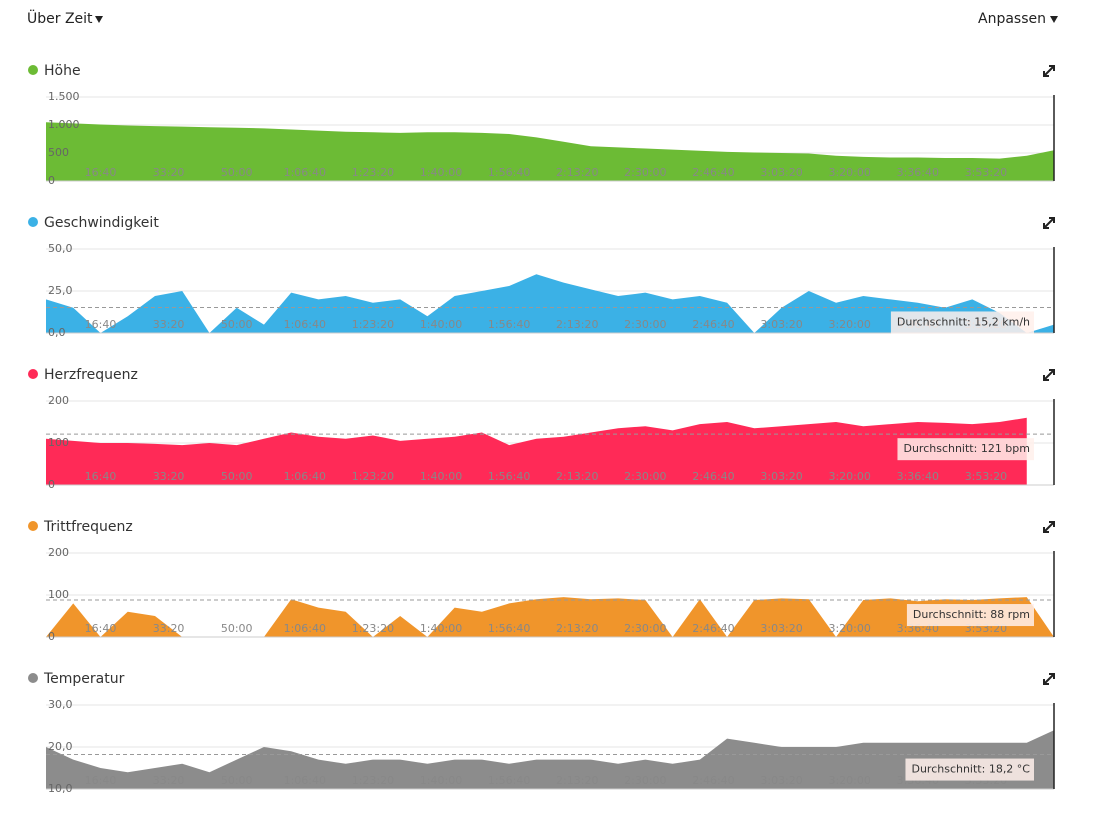 The height and width of the screenshot is (825, 1097). Describe the element at coordinates (64, 124) in the screenshot. I see `y-tick-label: 1.000` at that location.